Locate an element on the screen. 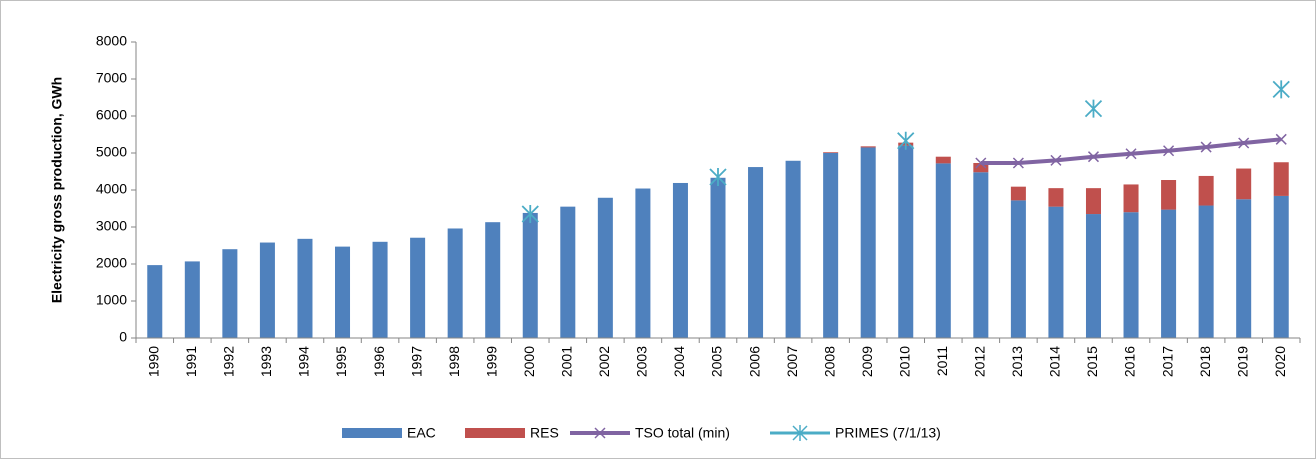  legend-label: EAC is located at coordinates (421, 433).